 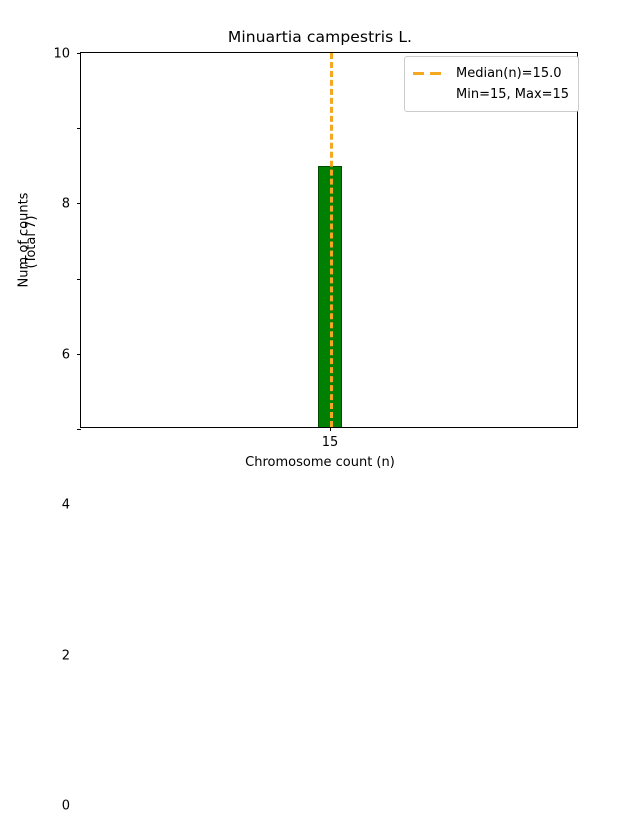 I want to click on y-axis-tick: 2, so click(x=71, y=508).